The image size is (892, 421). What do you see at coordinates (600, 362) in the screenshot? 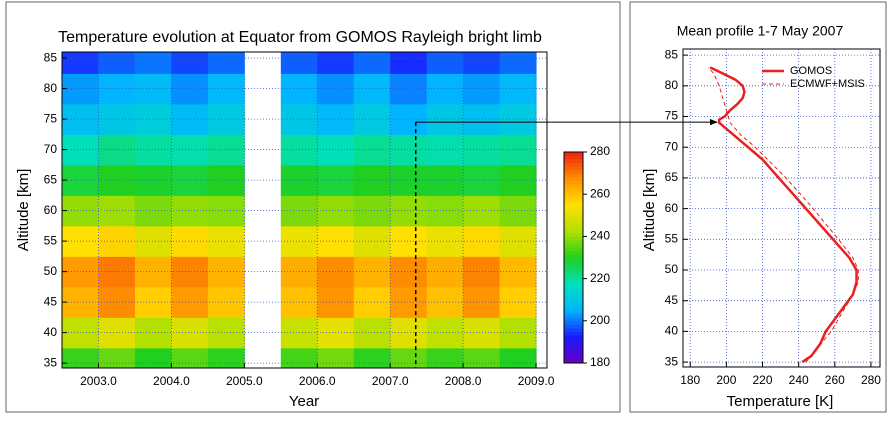
I see `colorbar-tick-label: 180` at bounding box center [600, 362].